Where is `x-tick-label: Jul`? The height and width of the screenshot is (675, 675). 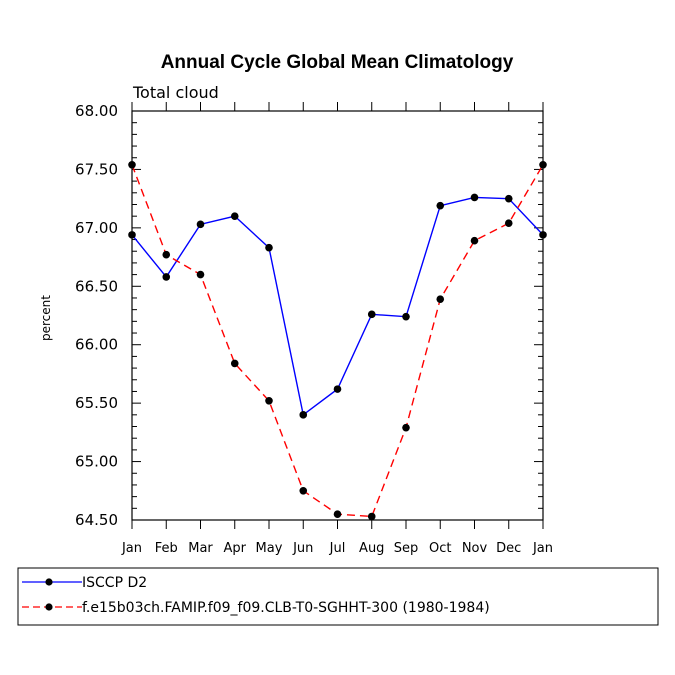 x-tick-label: Jul is located at coordinates (337, 548).